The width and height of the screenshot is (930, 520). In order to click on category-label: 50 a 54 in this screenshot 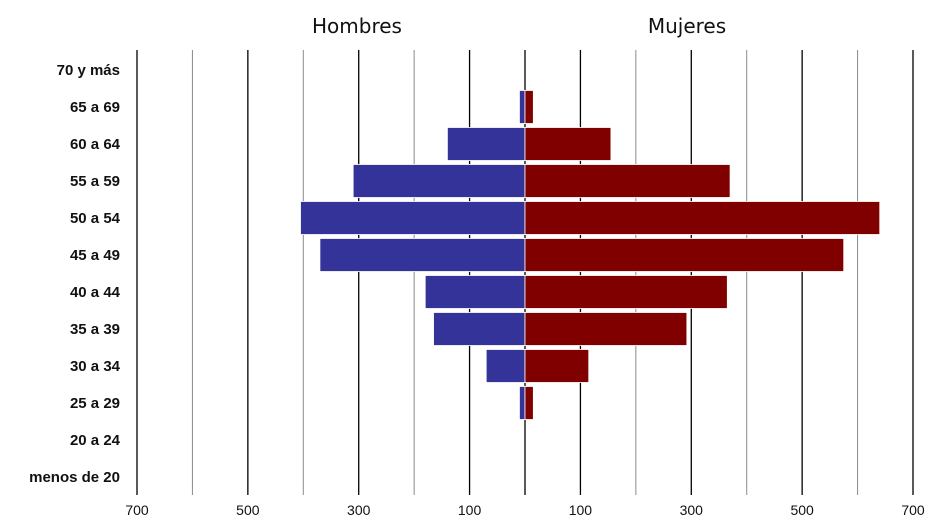, I will do `click(95, 218)`.